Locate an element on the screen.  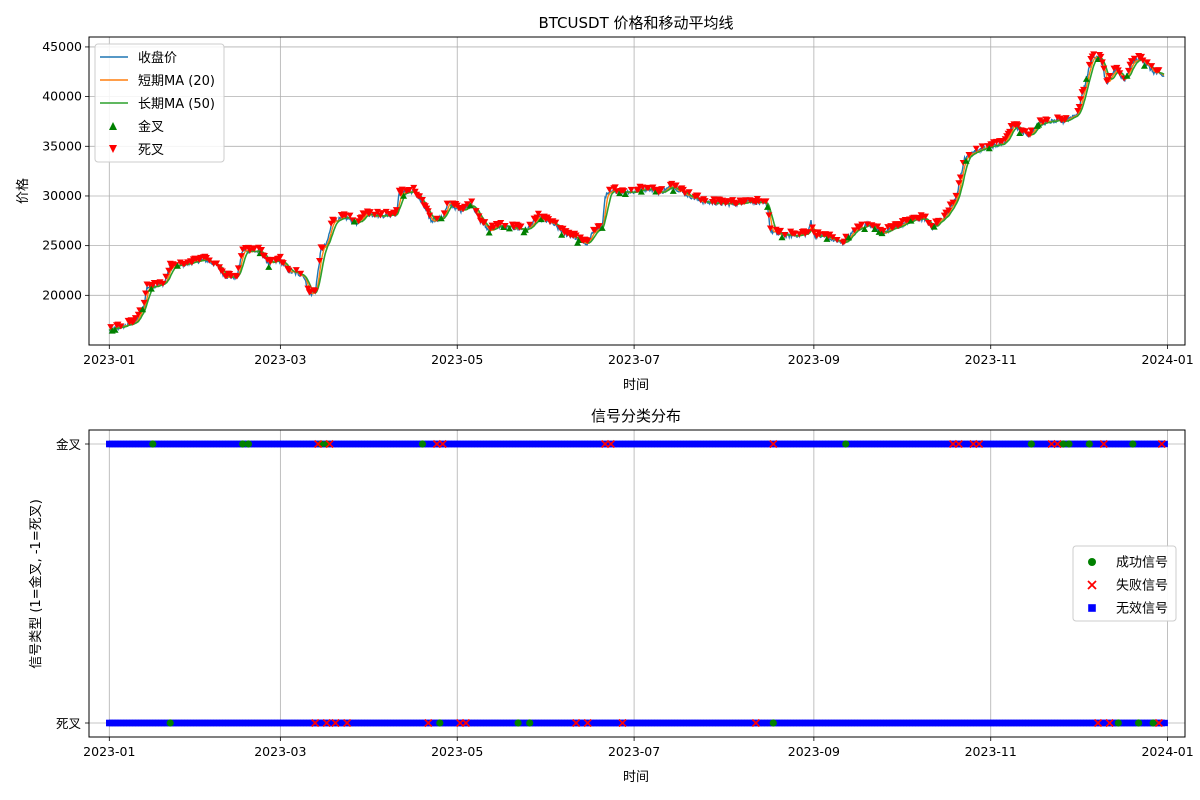
price-y-tick-label: 25000 is located at coordinates (62, 245).